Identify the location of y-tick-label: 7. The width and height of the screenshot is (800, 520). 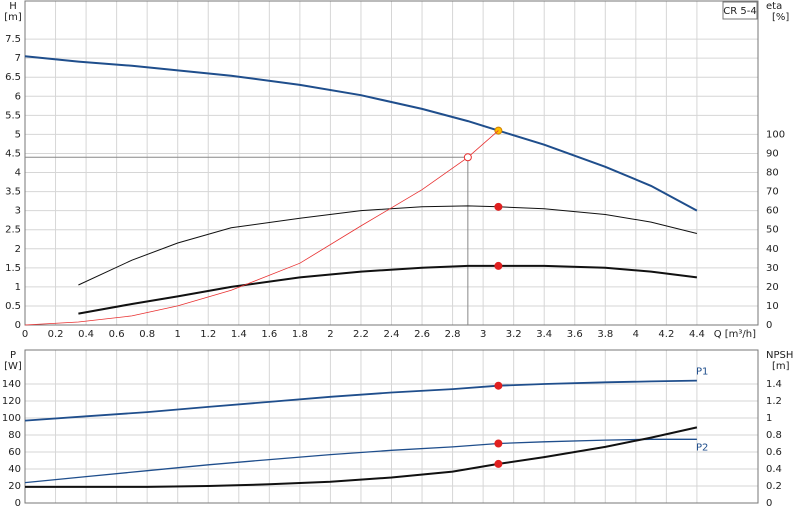
(18, 58).